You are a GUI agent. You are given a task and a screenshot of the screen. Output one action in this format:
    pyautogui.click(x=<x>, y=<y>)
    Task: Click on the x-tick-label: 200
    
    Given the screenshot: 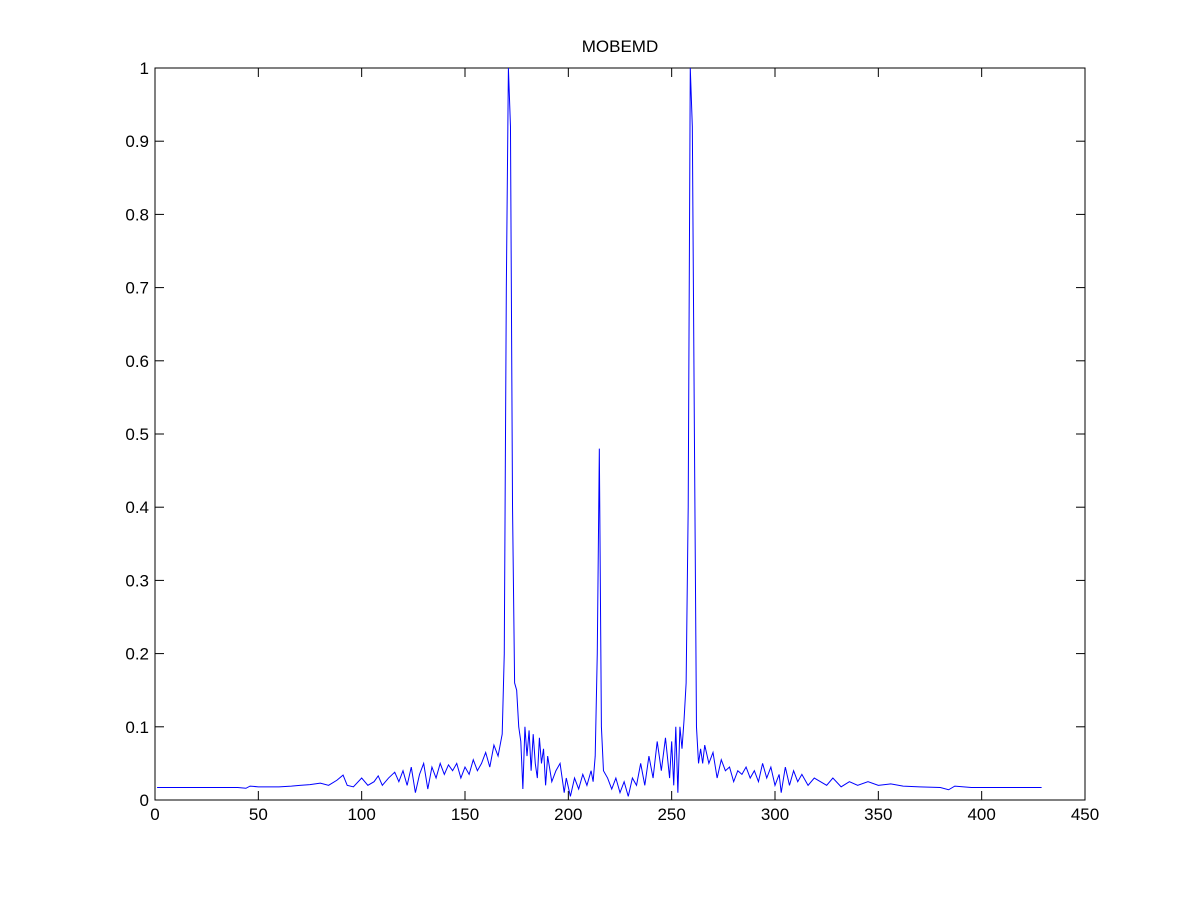 What is the action you would take?
    pyautogui.click(x=568, y=814)
    